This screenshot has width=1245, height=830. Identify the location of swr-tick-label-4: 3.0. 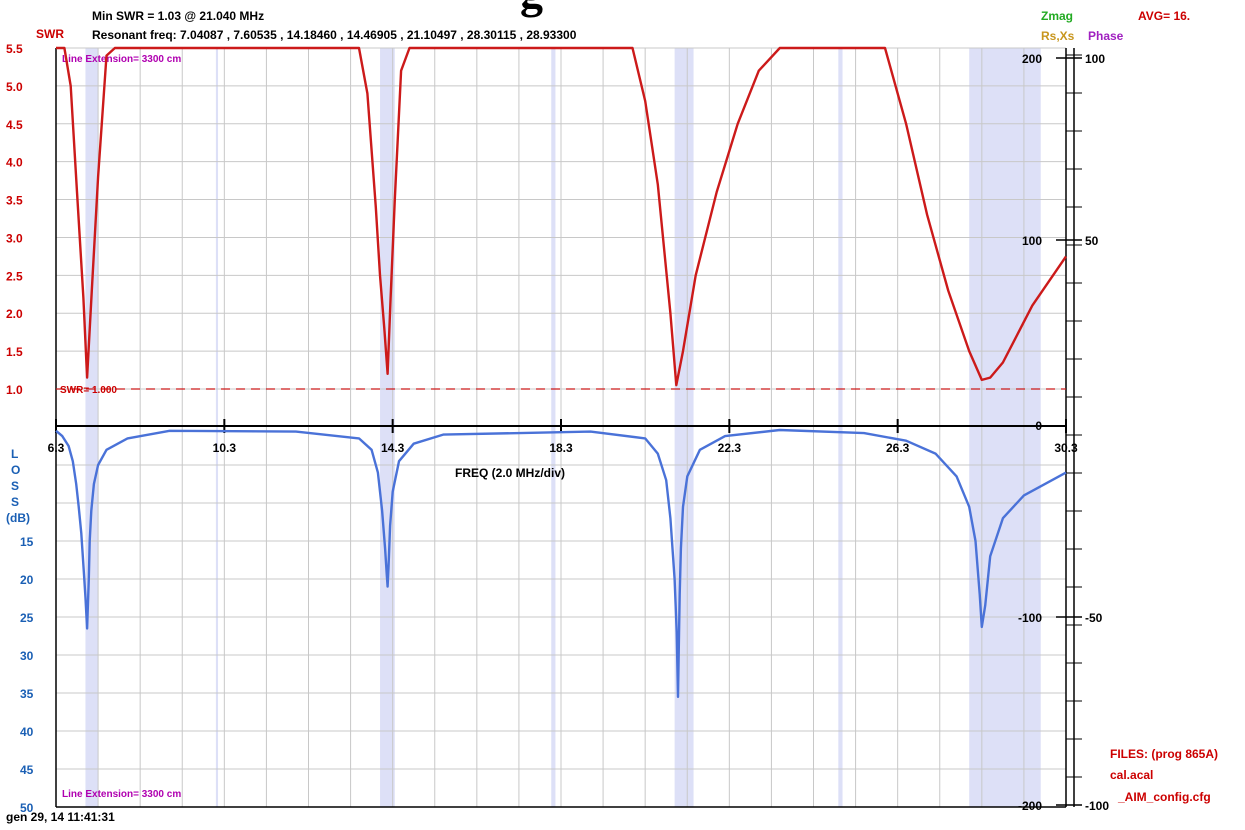
(14, 238).